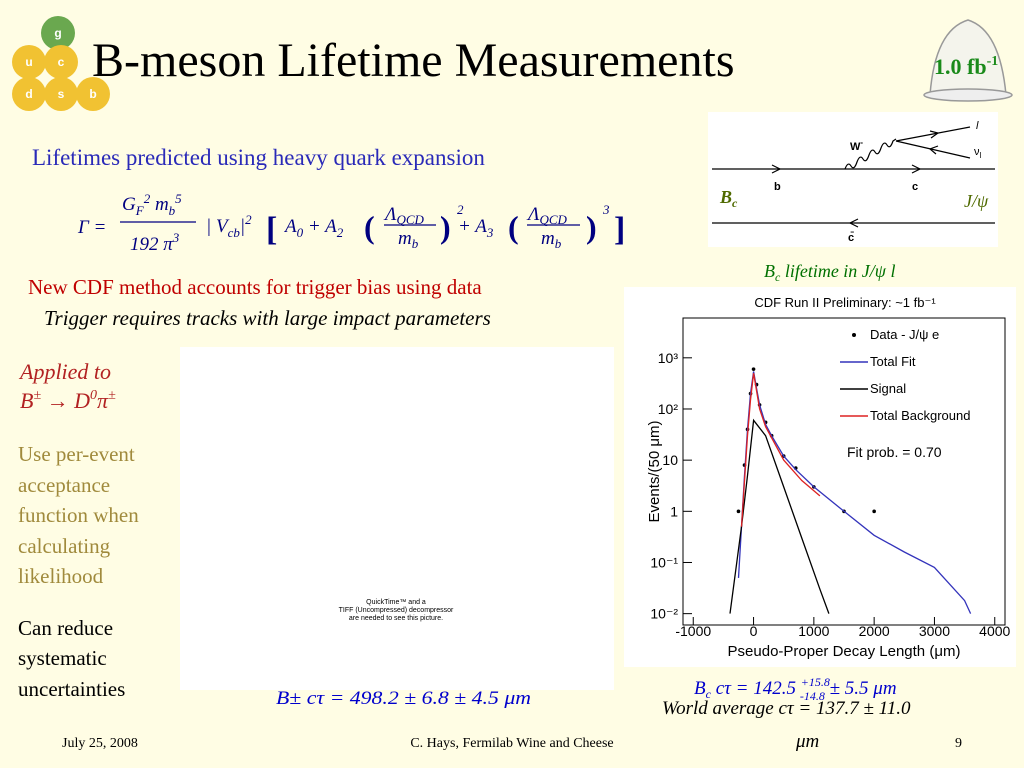 Image resolution: width=1024 pixels, height=768 pixels. What do you see at coordinates (64, 546) in the screenshot?
I see `text-line: calculating` at bounding box center [64, 546].